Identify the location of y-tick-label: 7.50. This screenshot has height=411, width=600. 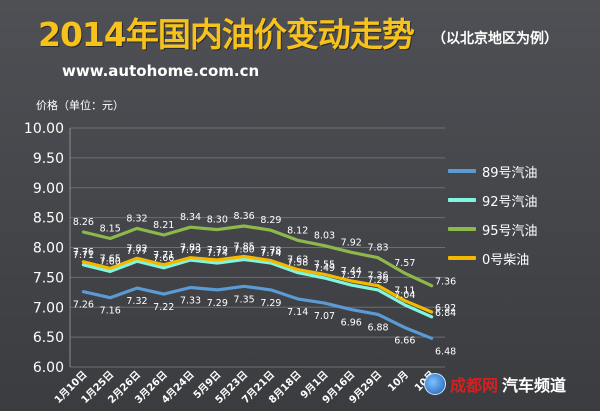
(48, 278).